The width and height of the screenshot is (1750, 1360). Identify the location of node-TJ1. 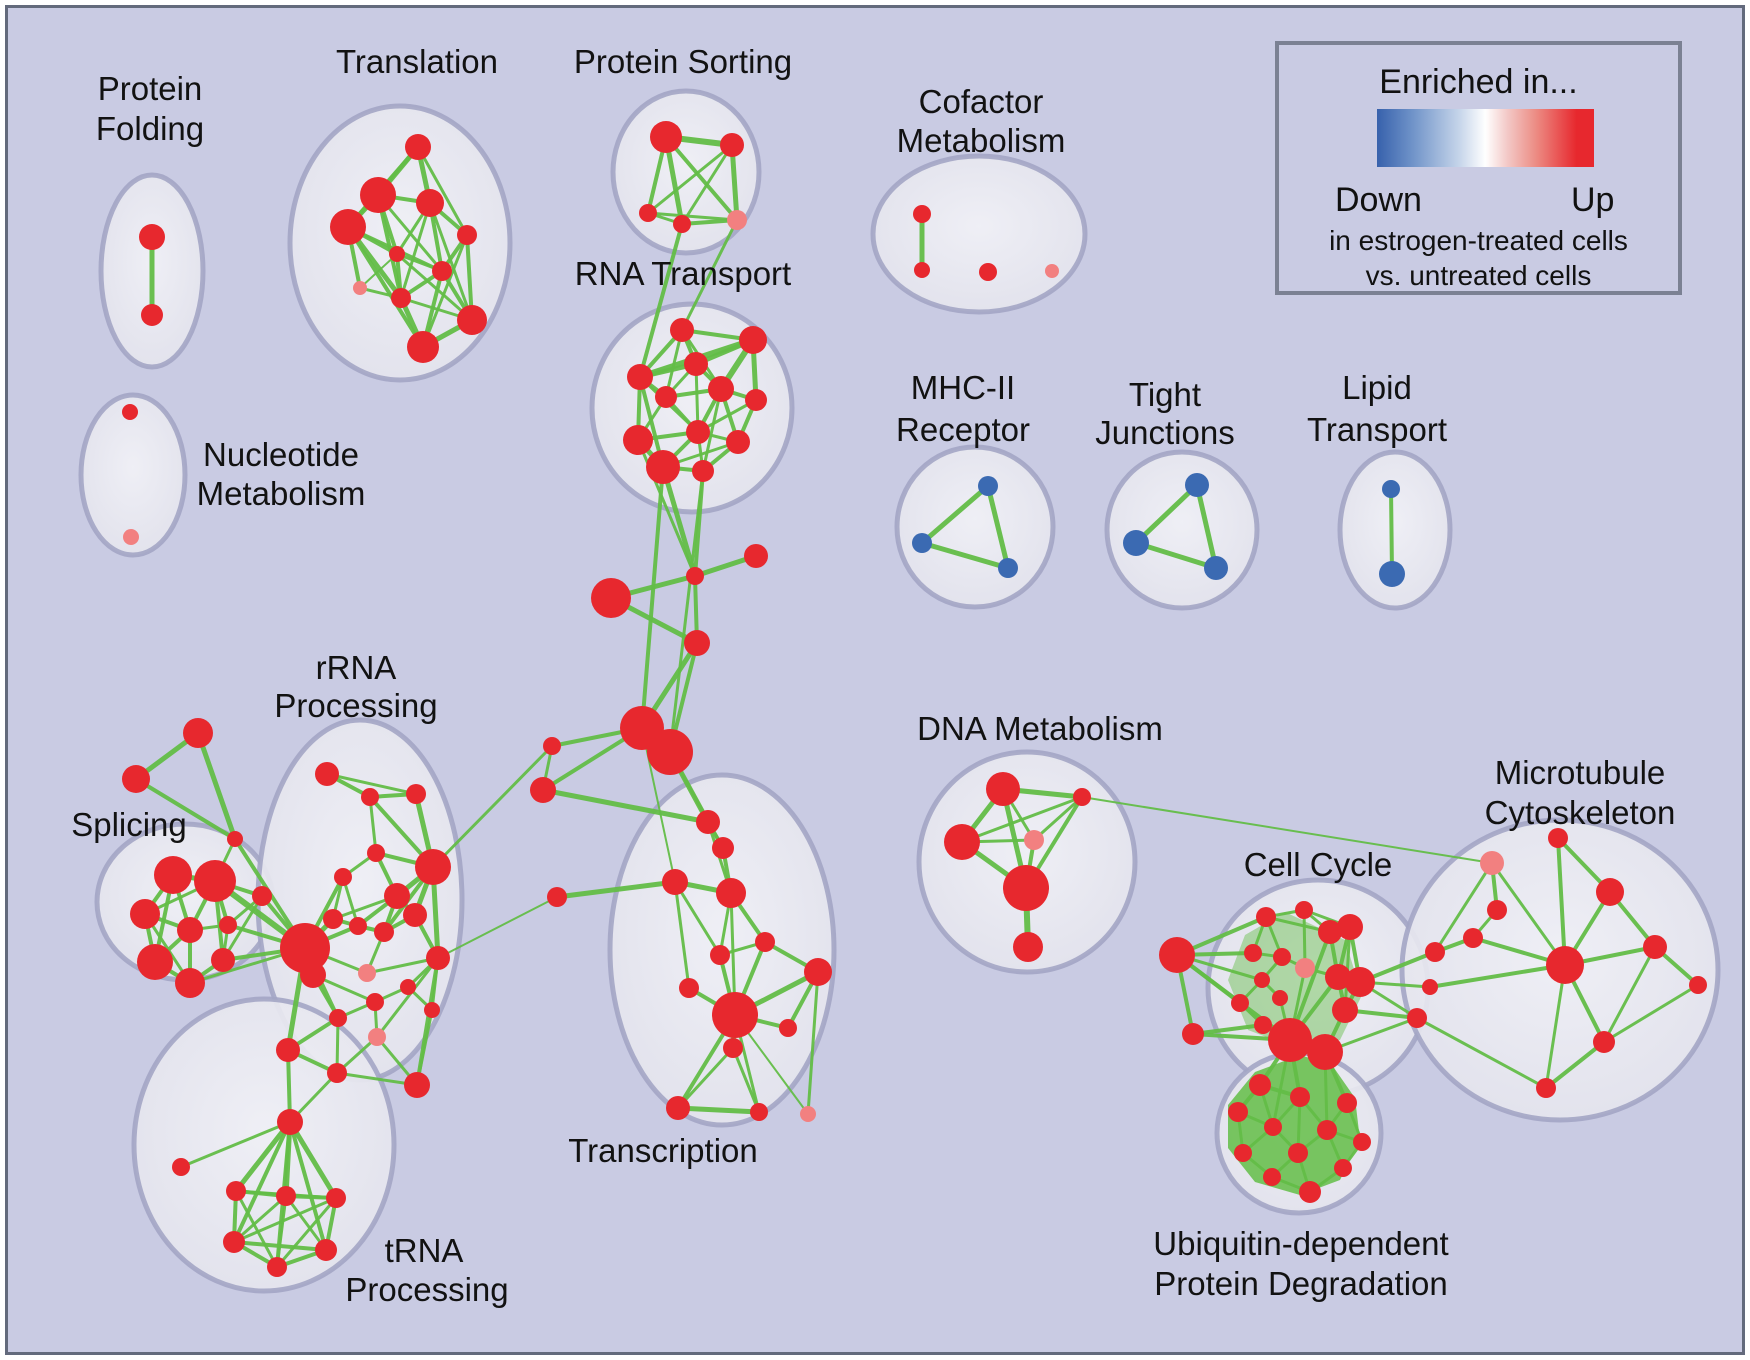
(1197, 485).